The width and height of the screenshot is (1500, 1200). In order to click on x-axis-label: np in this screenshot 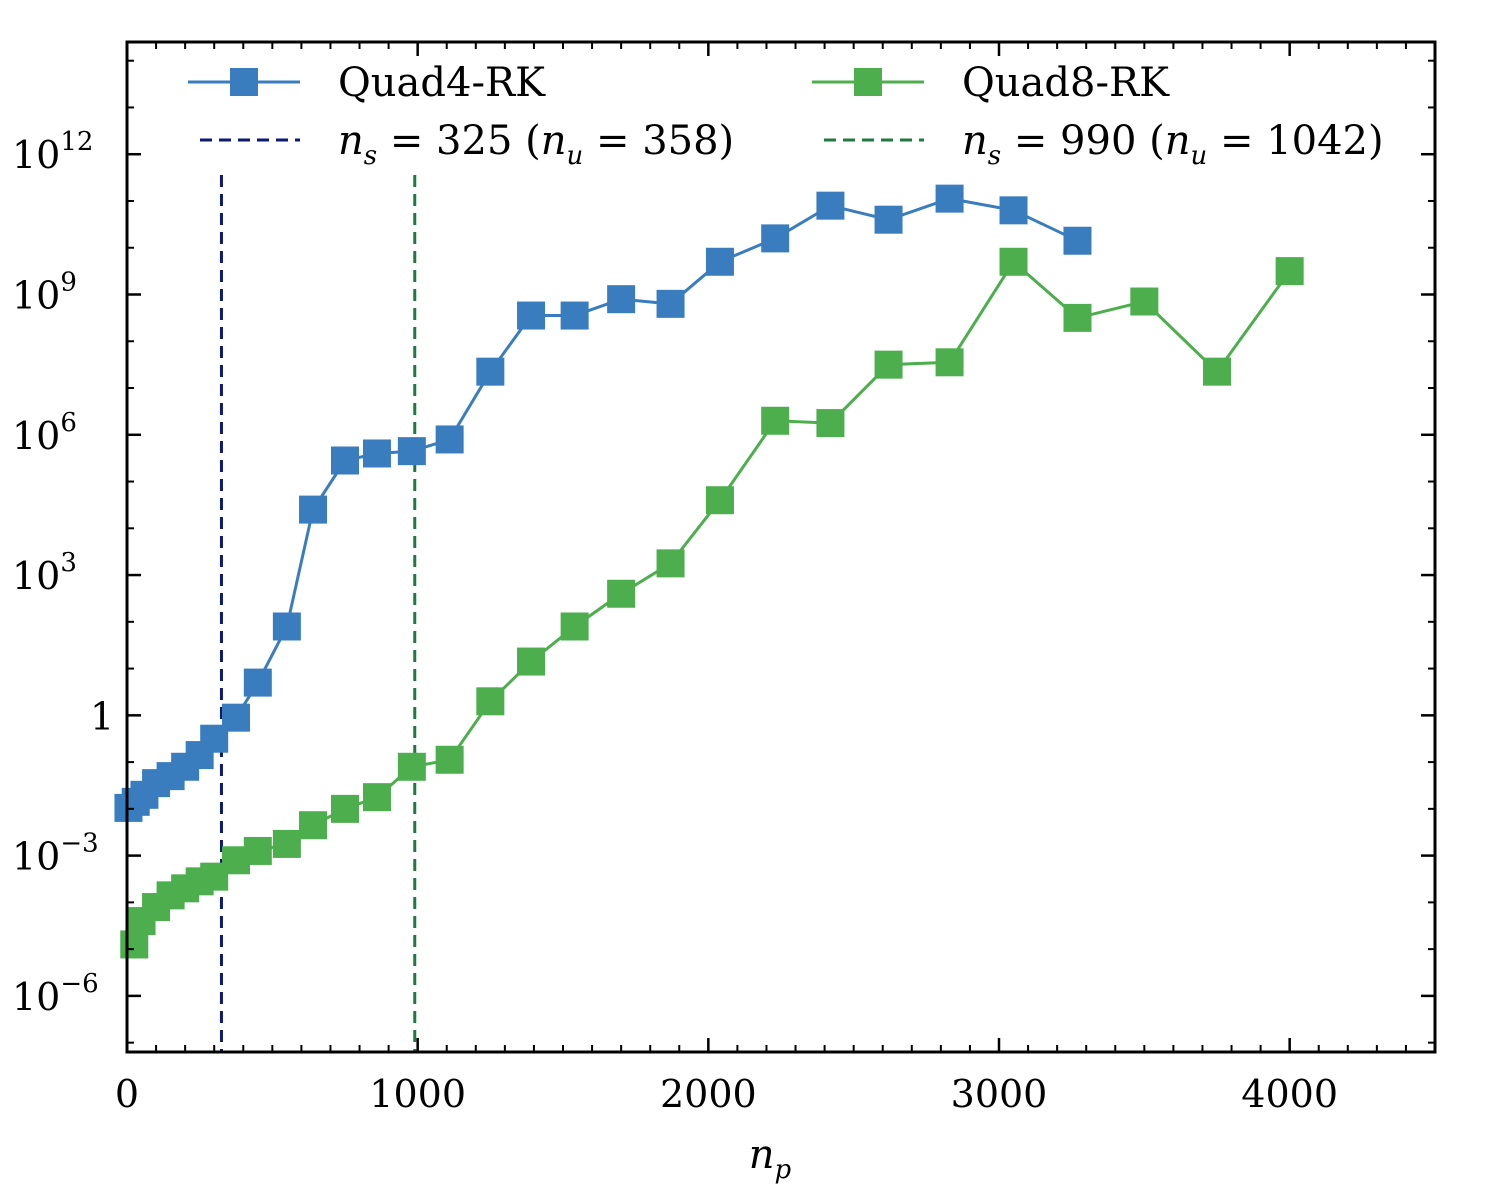, I will do `click(770, 1158)`.